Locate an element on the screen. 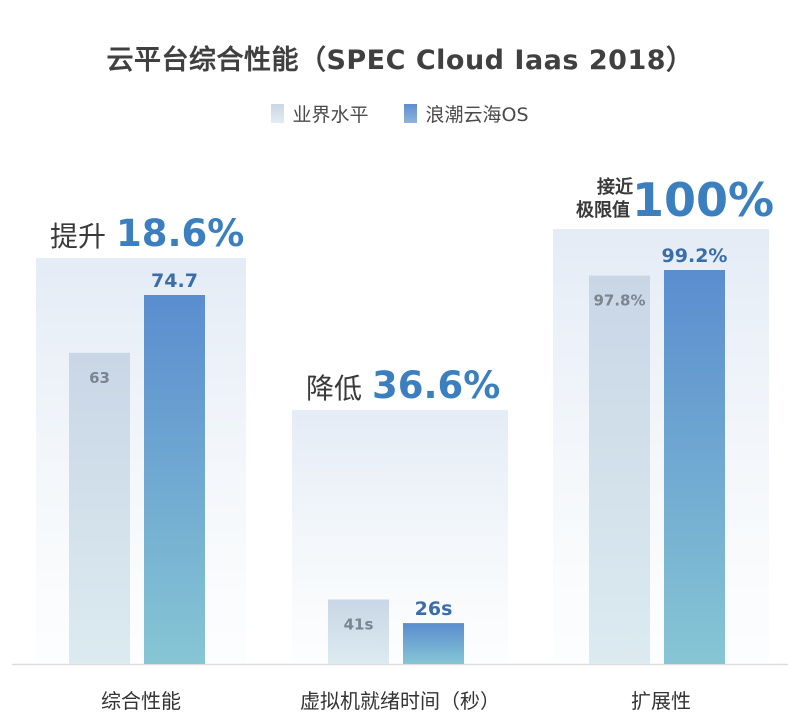 This screenshot has width=800, height=727. callout-prefix-1: 降低 is located at coordinates (334, 388).